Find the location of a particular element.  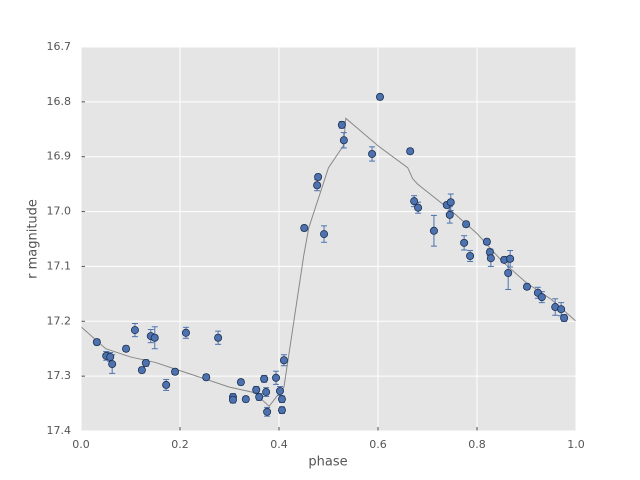

y-tick-label: 17.1 is located at coordinates (59, 265).